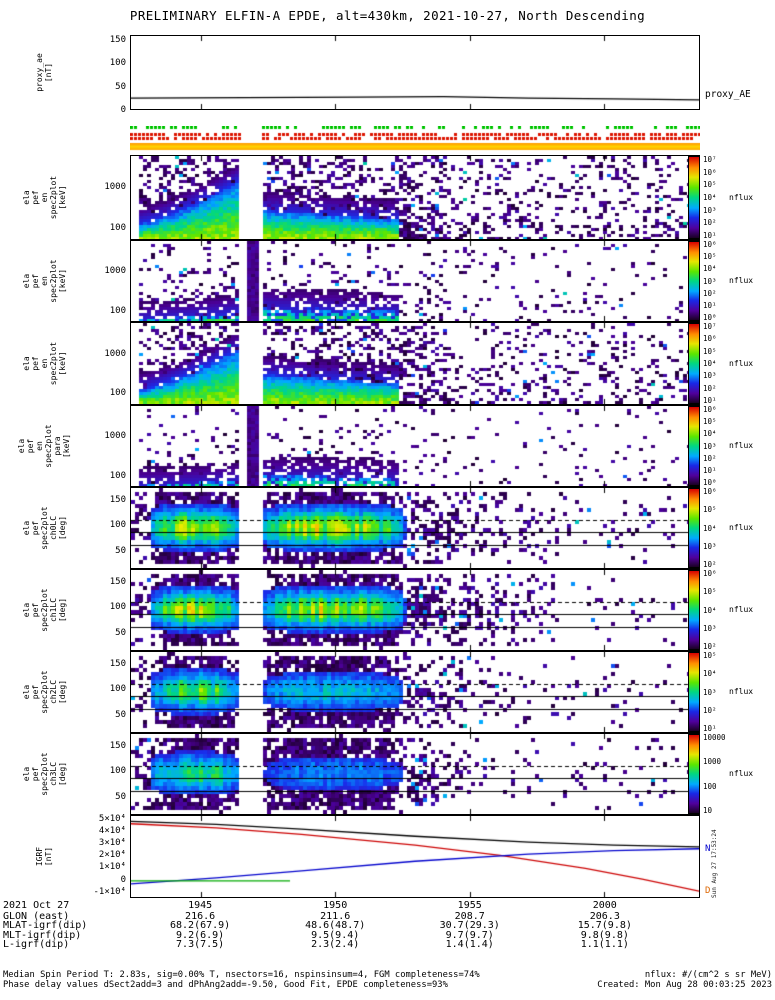  I want to click on pa-spec-ch3lc-colorbar-title: nflux, so click(741, 773).